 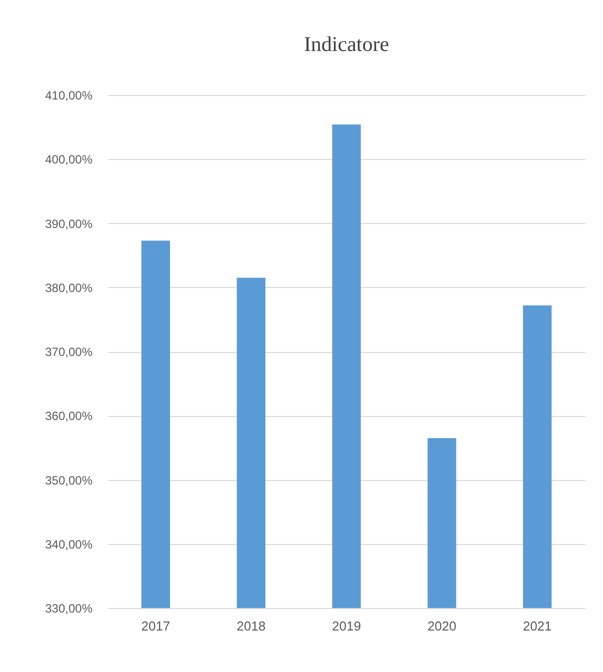 I want to click on chart-title: Indicatore, so click(x=347, y=44).